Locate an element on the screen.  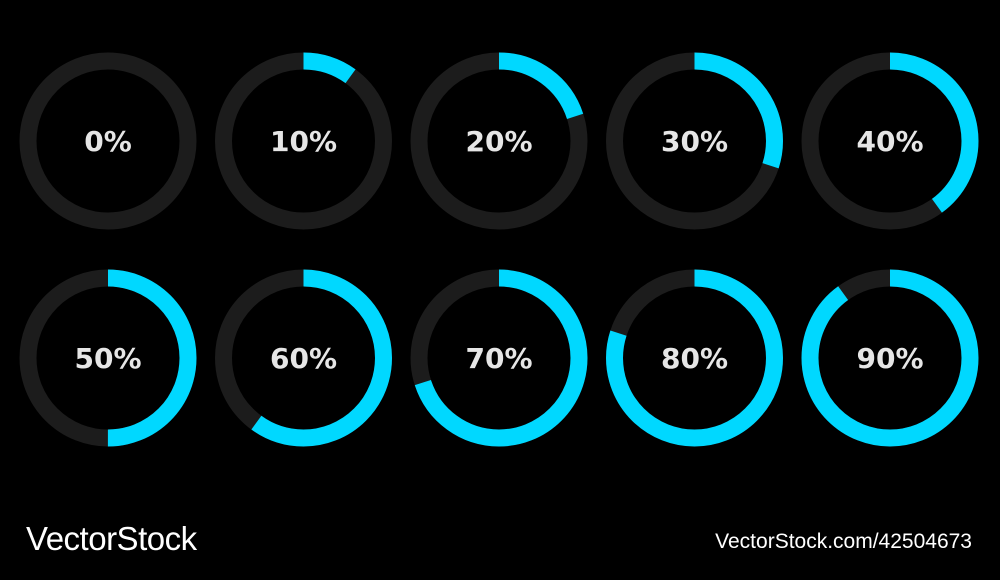
ring-percent-label: 10% is located at coordinates (303, 141).